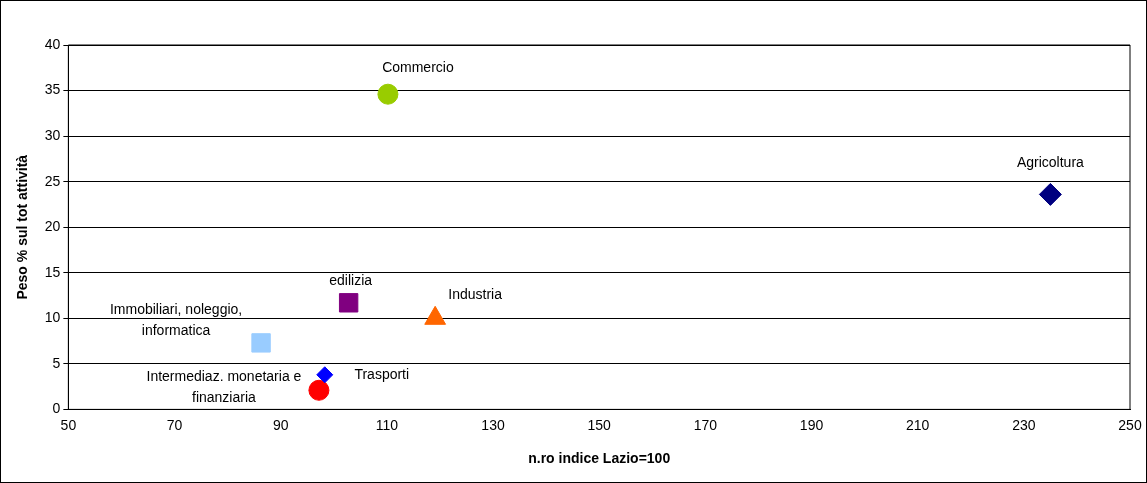 Image resolution: width=1147 pixels, height=483 pixels. I want to click on series-label: Industria, so click(475, 294).